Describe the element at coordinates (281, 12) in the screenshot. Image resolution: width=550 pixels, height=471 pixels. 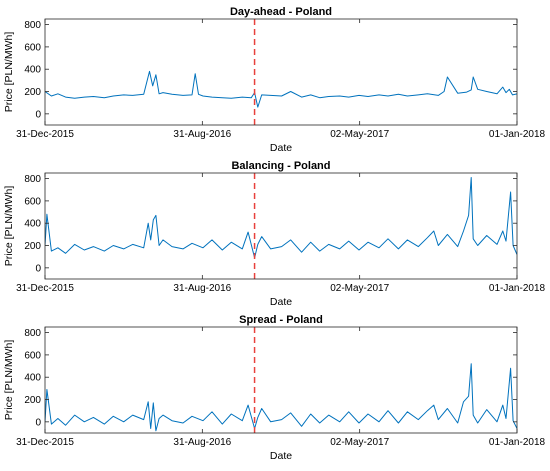
I see `chart-title: Day-ahead - Poland` at that location.